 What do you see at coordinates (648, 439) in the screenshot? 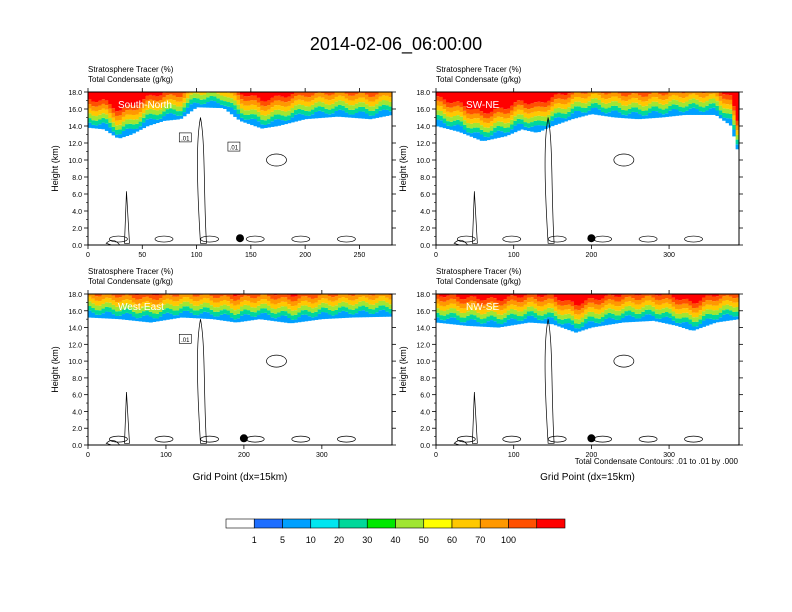
I see `condensate-contour` at bounding box center [648, 439].